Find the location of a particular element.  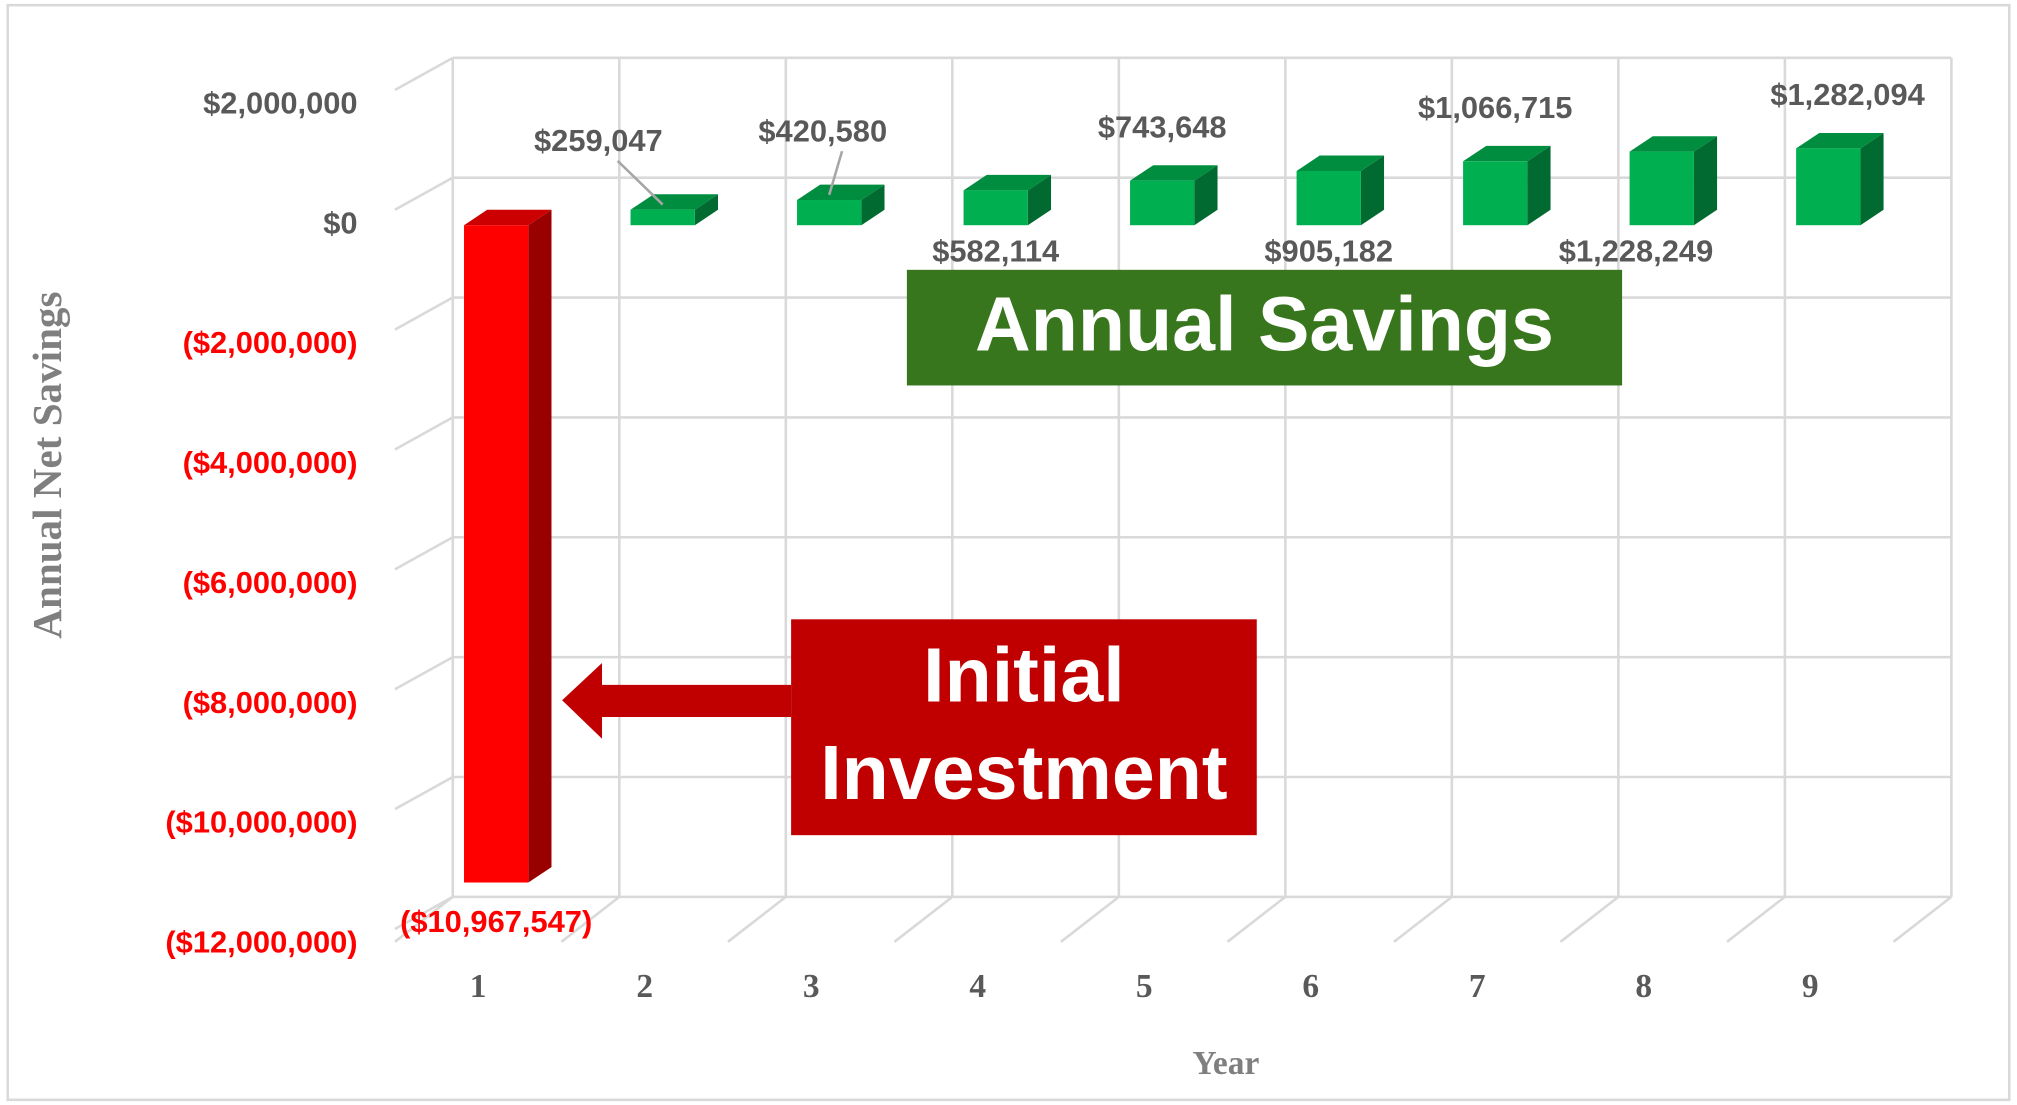

data-label: $743,648 is located at coordinates (1162, 126).